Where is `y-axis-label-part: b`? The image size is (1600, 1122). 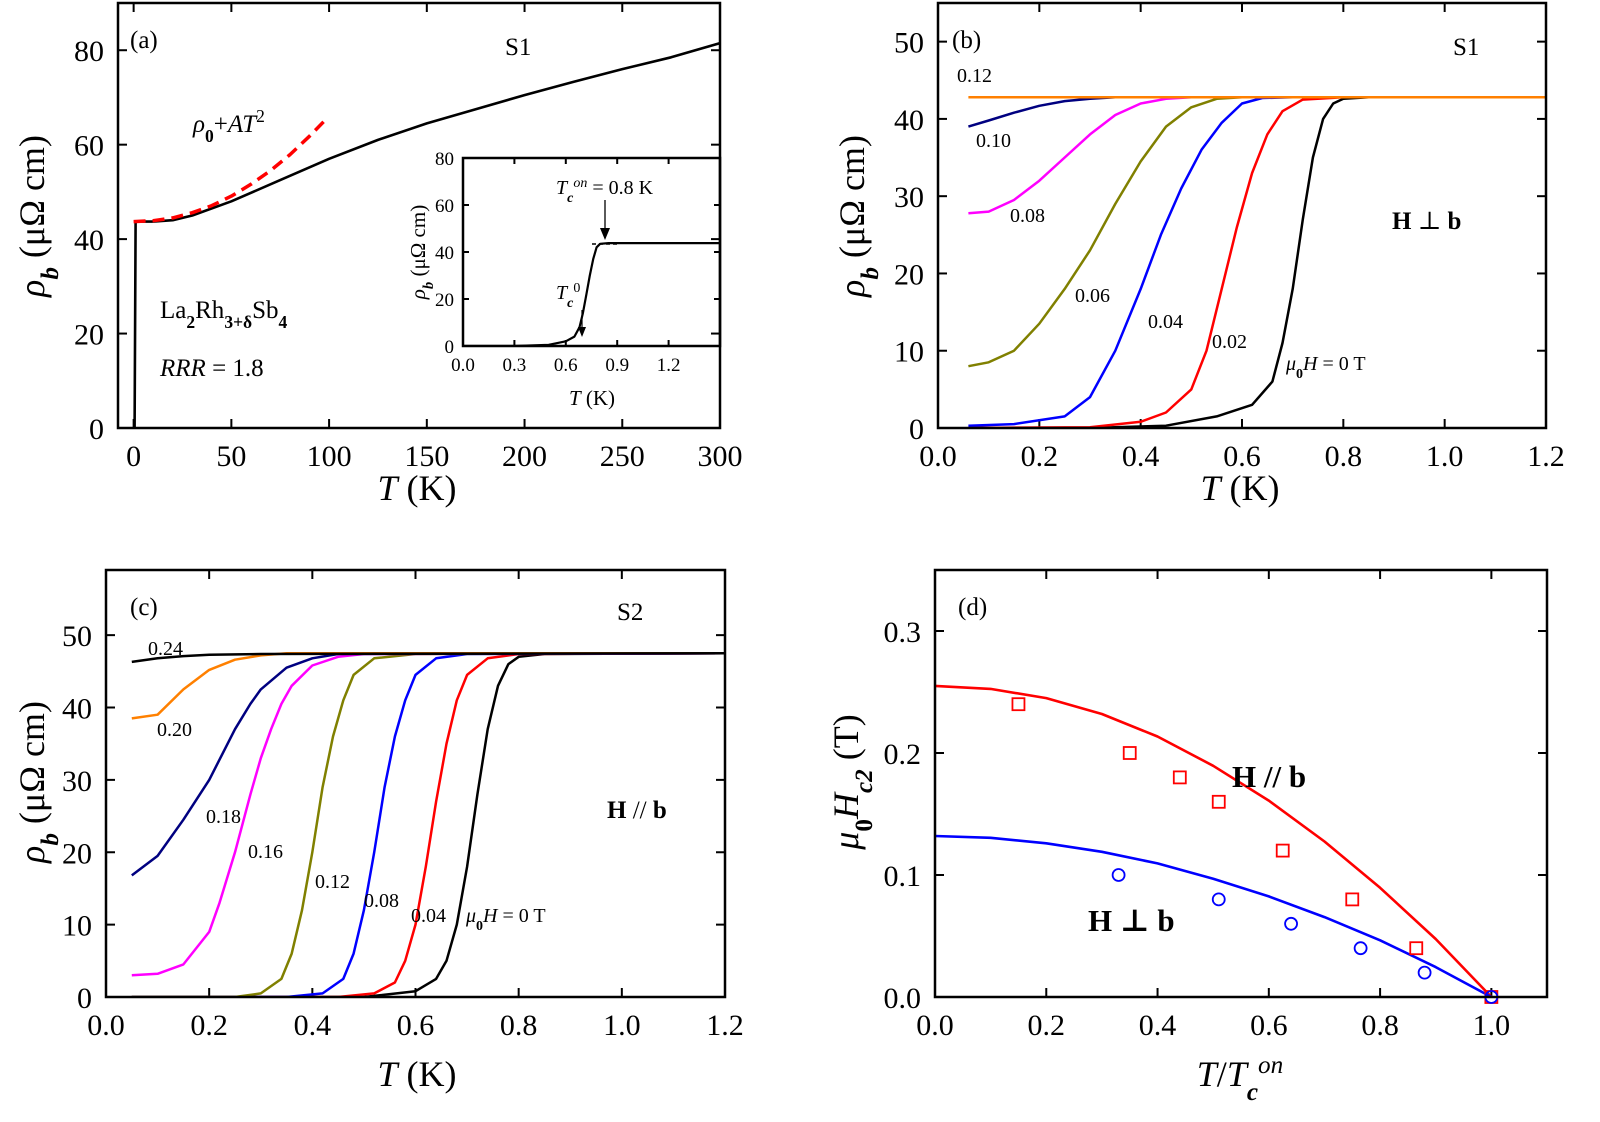 y-axis-label-part: b is located at coordinates (870, 273).